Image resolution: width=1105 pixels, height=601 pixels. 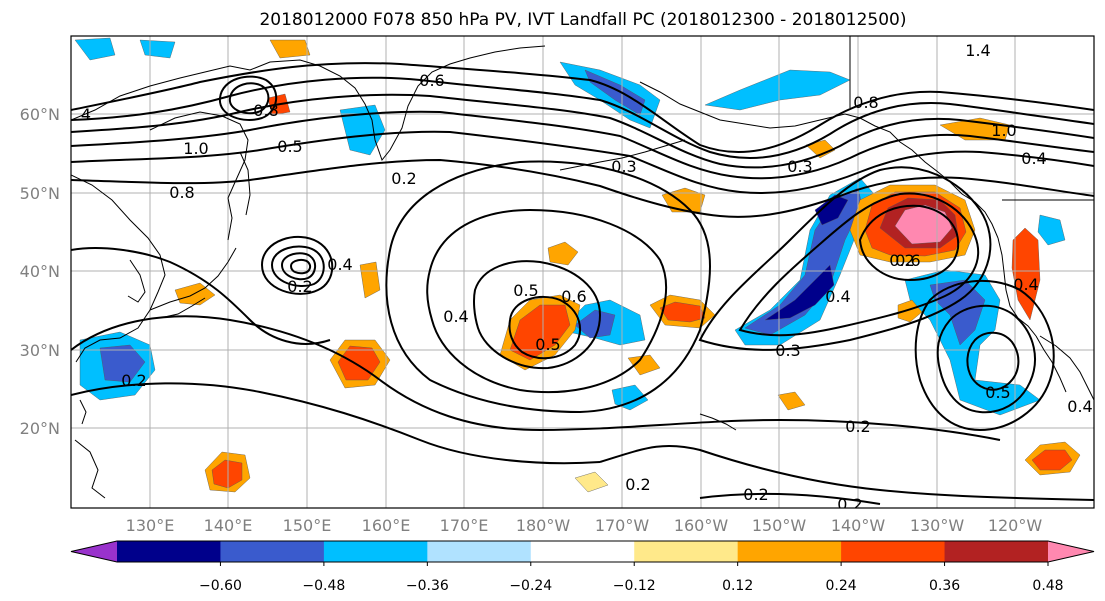 I want to click on contour-western-left, so click(x=201, y=296).